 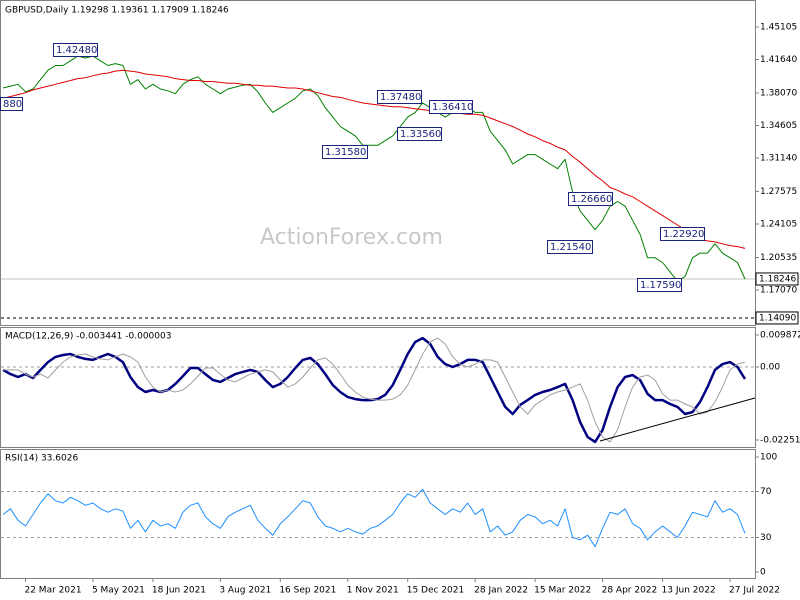 I want to click on macd-title: MACD(12,26,9) -0.003441 -0.000003, so click(x=88, y=337).